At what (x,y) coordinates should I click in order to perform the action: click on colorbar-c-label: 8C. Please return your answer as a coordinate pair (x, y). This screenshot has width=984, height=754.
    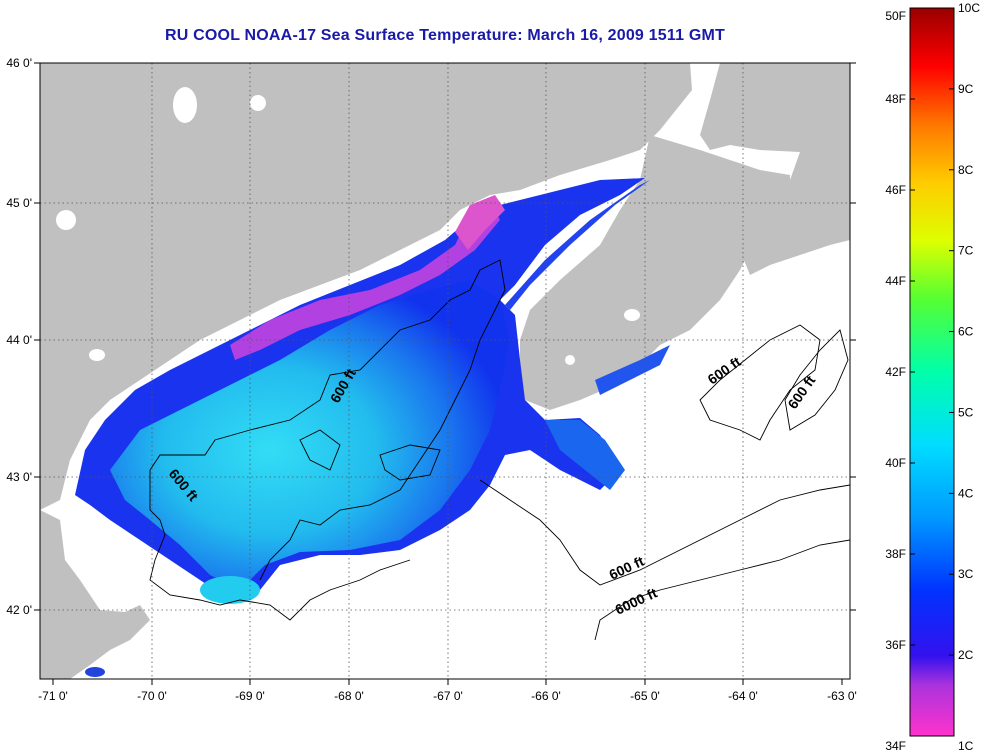
    Looking at the image, I should click on (966, 170).